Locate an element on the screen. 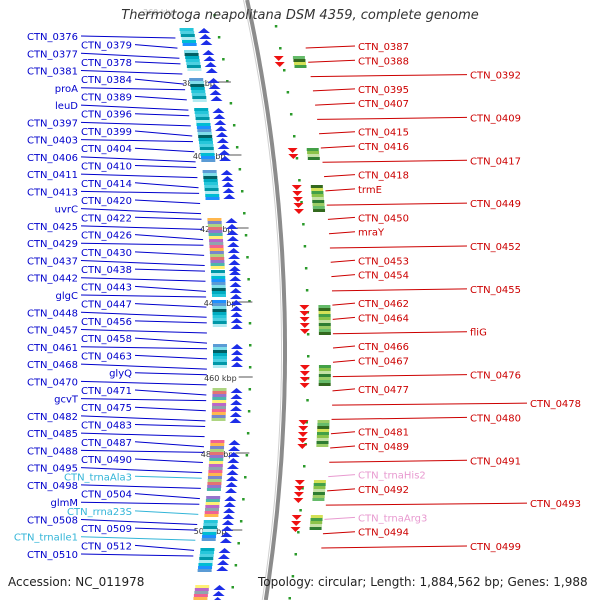  gene-label-text: CTN_0482 is located at coordinates (52, 417).